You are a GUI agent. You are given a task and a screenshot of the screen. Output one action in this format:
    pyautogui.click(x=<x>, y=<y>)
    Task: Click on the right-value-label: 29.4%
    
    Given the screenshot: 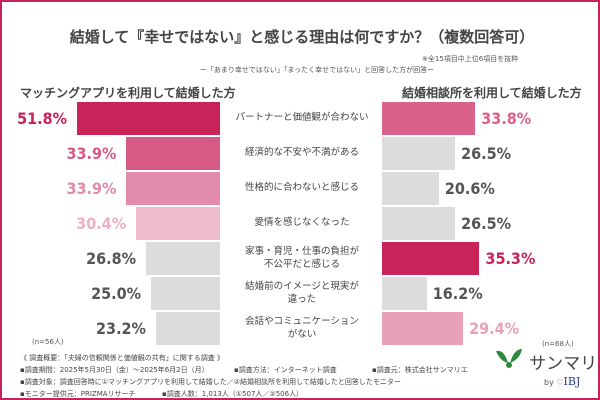 What is the action you would take?
    pyautogui.click(x=494, y=328)
    